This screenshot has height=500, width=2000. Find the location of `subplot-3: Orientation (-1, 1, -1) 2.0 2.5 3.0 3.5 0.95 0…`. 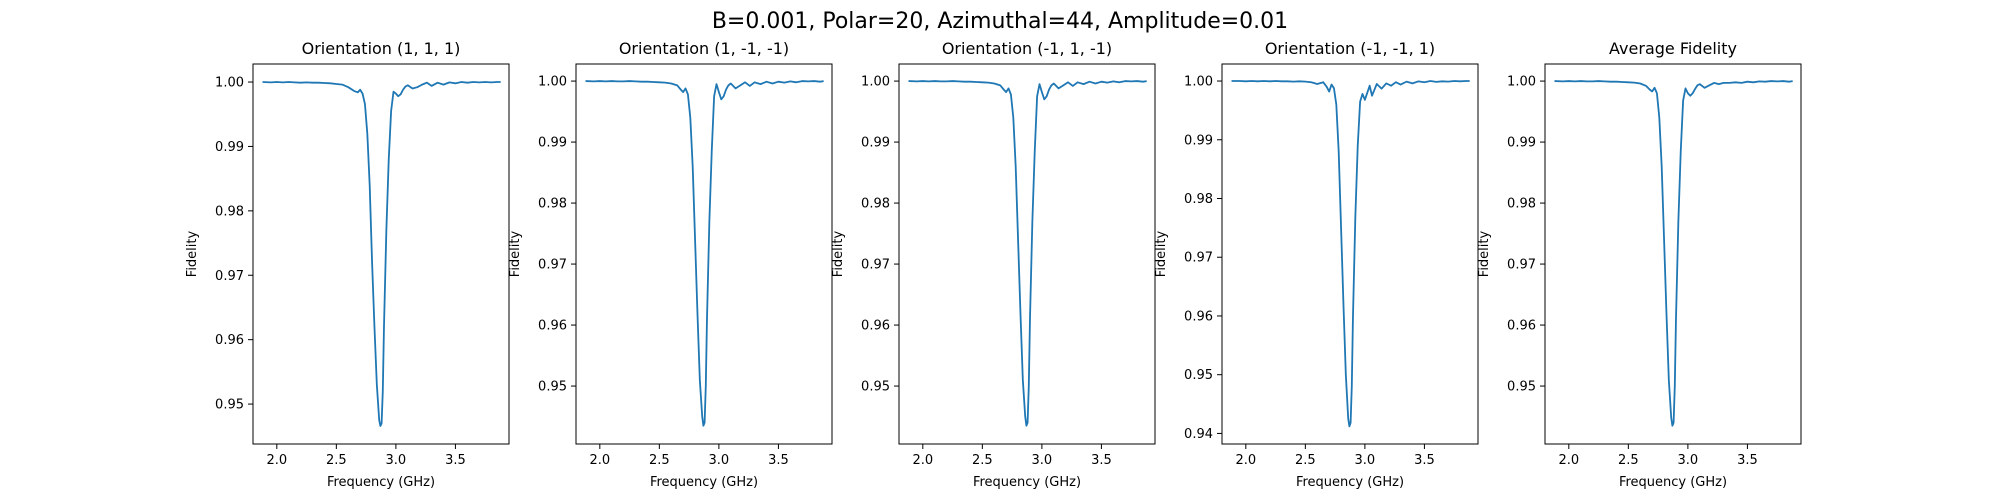

subplot-3: Orientation (-1, 1, -1) 2.0 2.5 3.0 3.5 0.95 0… is located at coordinates (993, 264).